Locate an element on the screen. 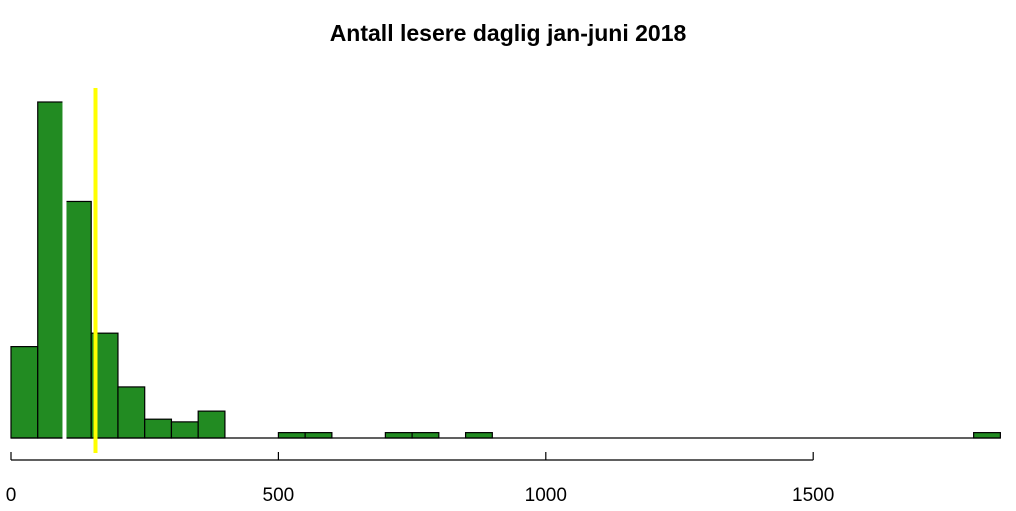  x-tick-label-1500: 1500 is located at coordinates (813, 495).